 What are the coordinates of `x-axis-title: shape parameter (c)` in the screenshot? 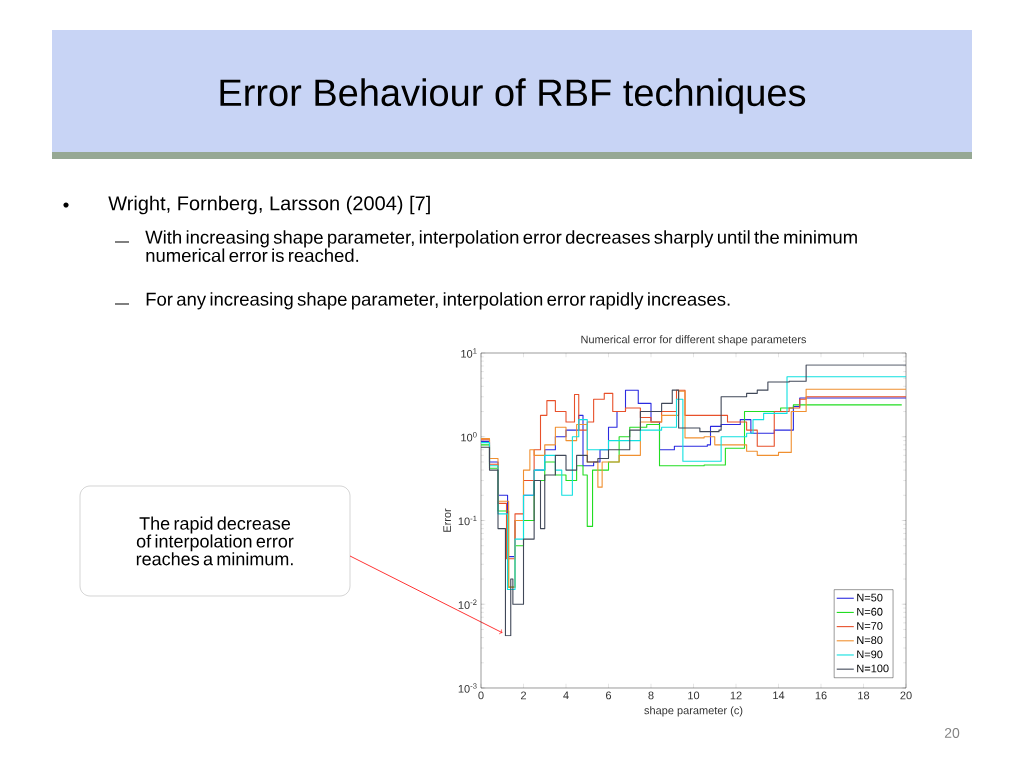 It's located at (693, 711).